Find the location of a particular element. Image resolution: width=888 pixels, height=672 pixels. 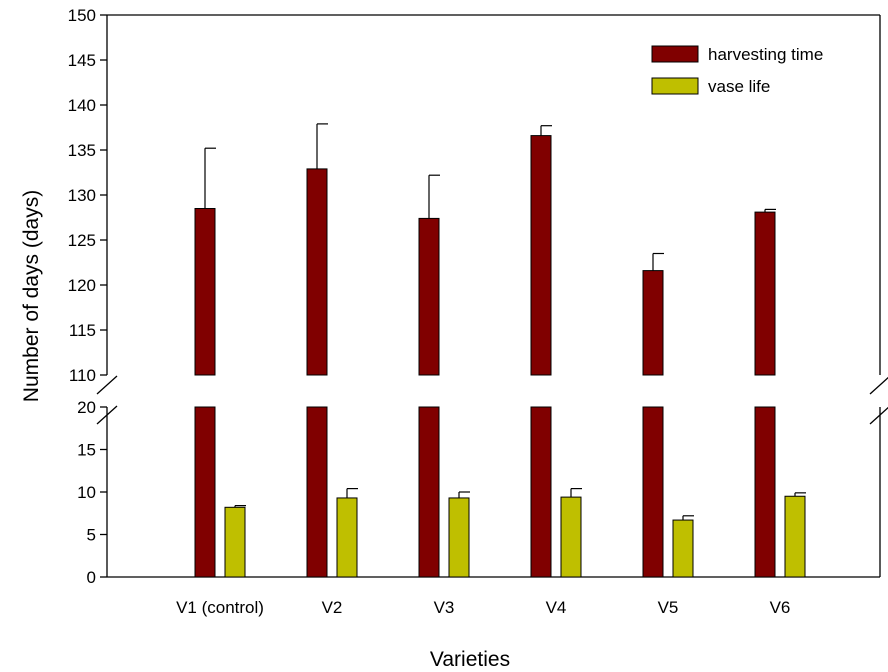

x-tick-label: V1 (control) is located at coordinates (220, 607).